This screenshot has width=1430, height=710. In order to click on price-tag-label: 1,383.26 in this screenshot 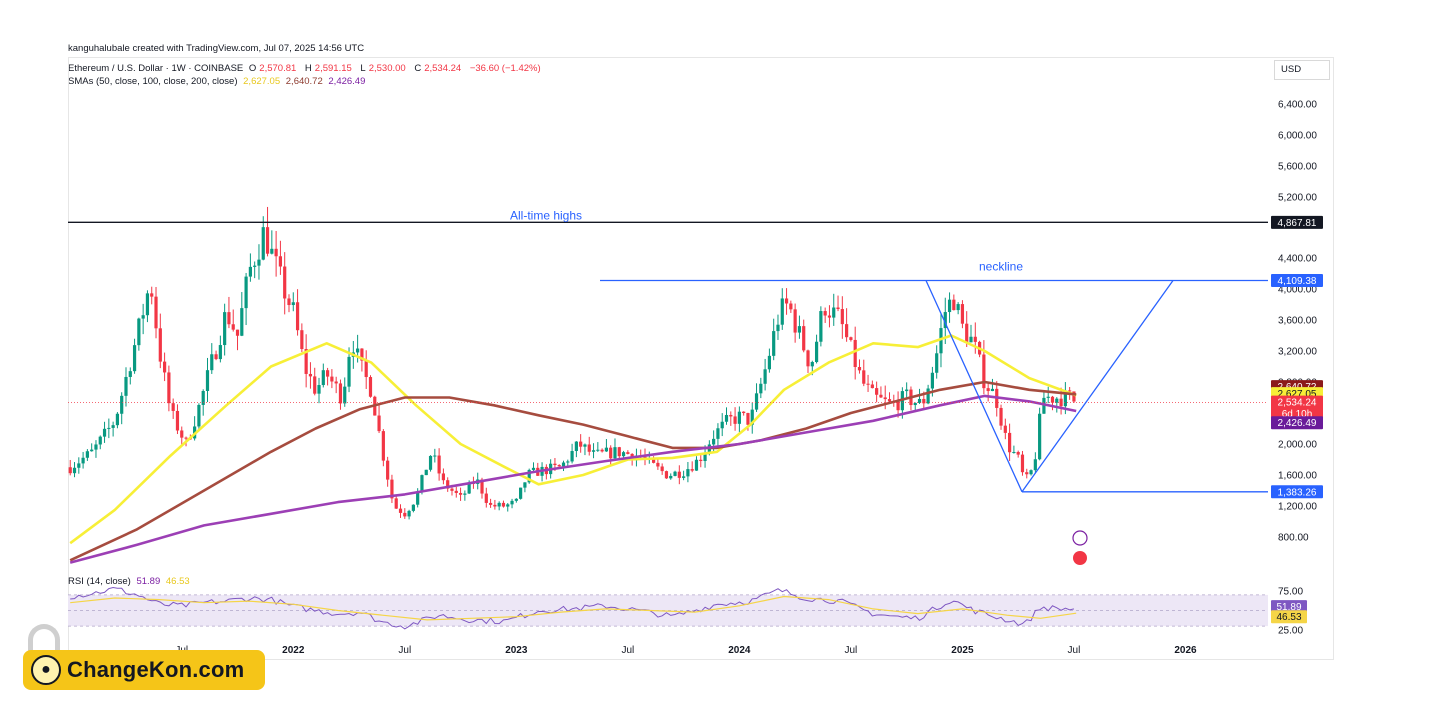, I will do `click(1297, 492)`.